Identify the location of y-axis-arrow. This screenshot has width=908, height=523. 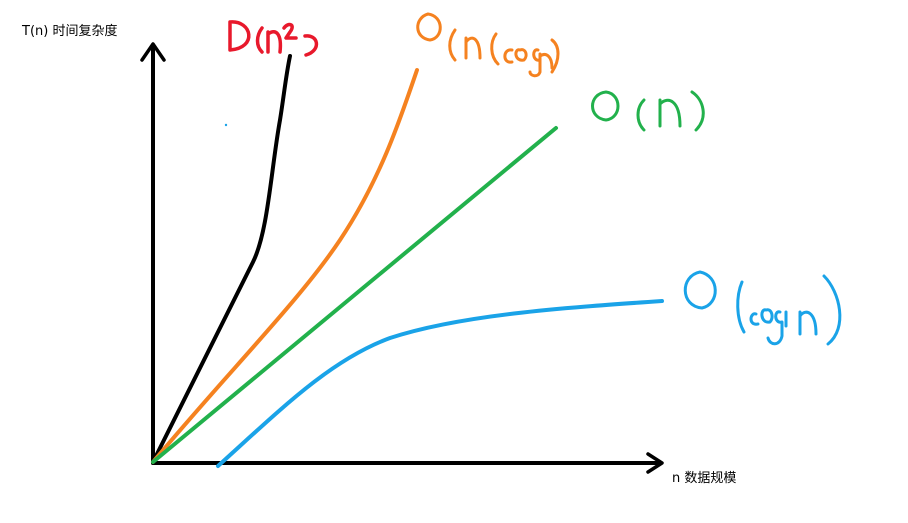
(153, 52).